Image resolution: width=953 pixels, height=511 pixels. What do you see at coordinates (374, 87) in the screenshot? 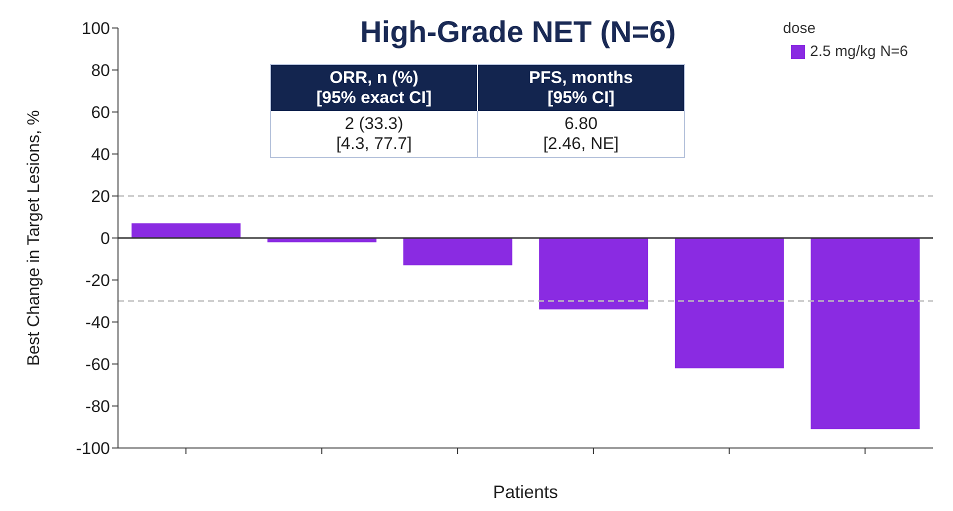
I see `annotation: ORR, n (%) [95% exact CI]` at bounding box center [374, 87].